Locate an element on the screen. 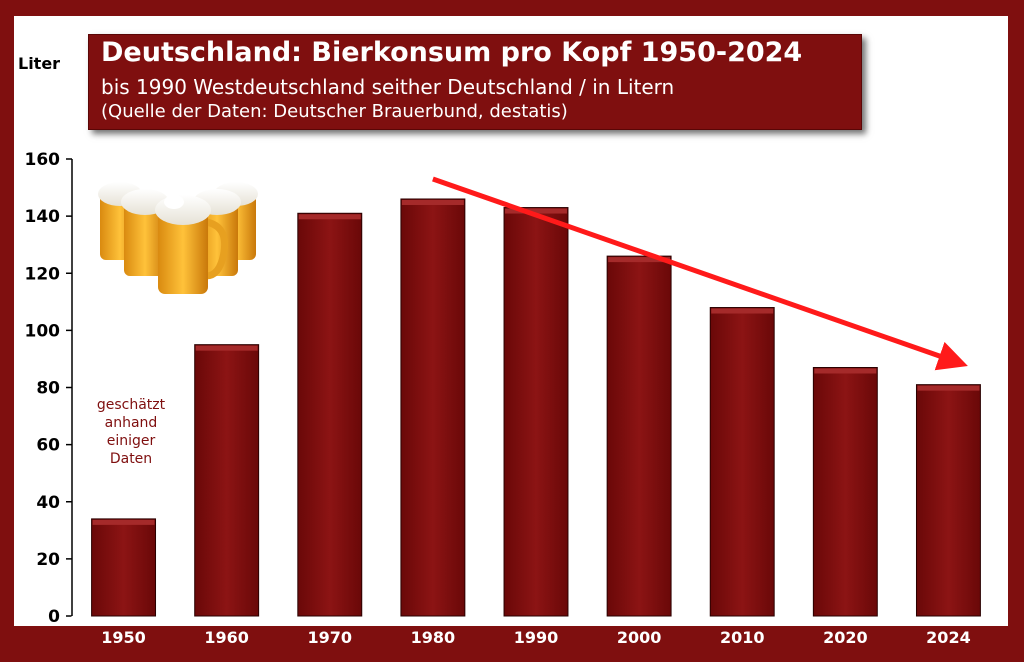  y-tick-label: 20 is located at coordinates (48, 560).